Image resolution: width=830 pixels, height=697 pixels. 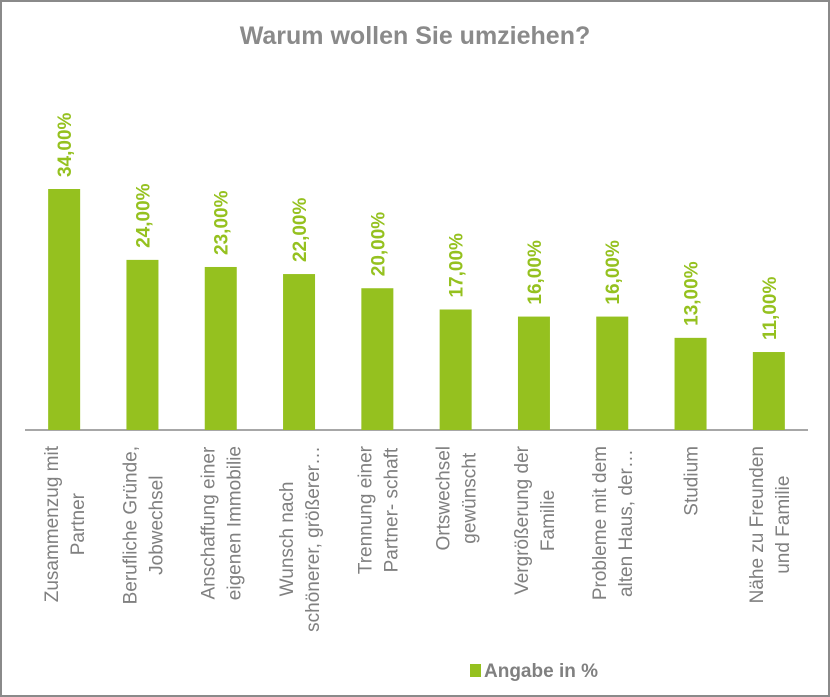 What do you see at coordinates (391, 509) in the screenshot?
I see `category-label: Partner- schaft` at bounding box center [391, 509].